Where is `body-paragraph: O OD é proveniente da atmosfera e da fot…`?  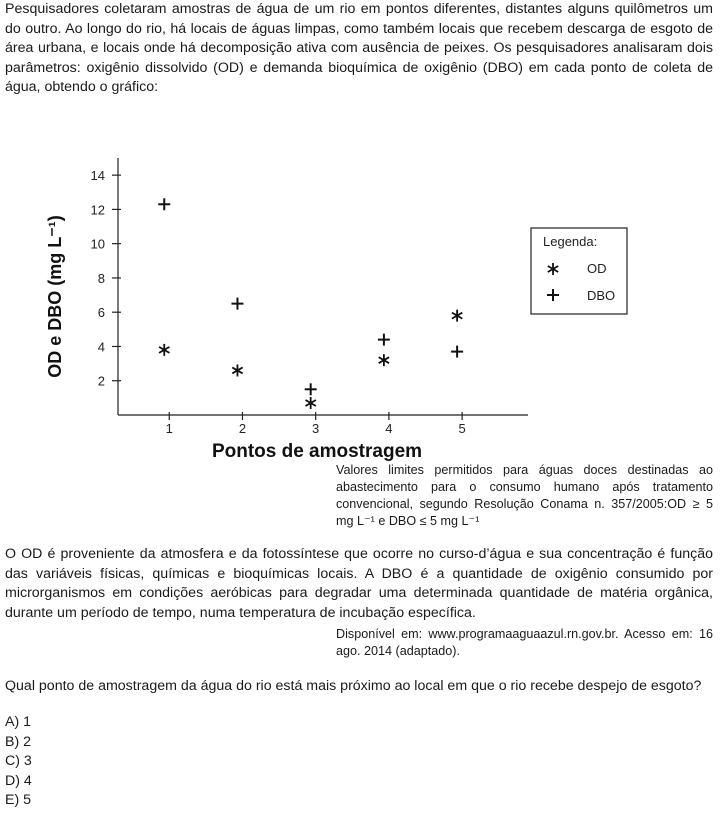 body-paragraph: O OD é proveniente da atmosfera e da fot… is located at coordinates (359, 583).